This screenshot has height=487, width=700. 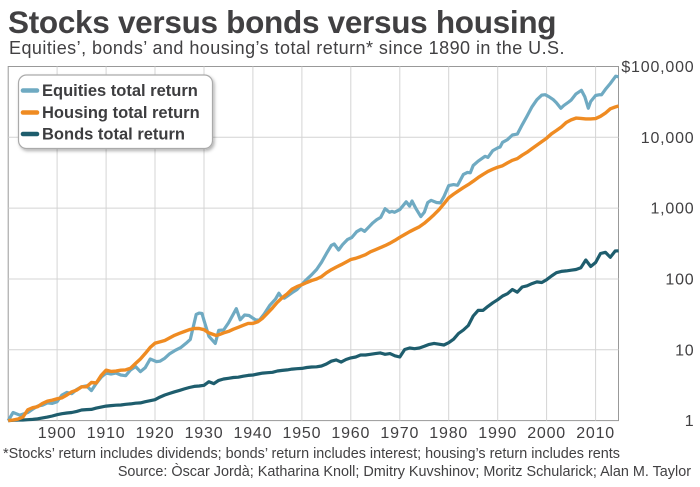 What do you see at coordinates (690, 421) in the screenshot?
I see `svg-text: 1` at bounding box center [690, 421].